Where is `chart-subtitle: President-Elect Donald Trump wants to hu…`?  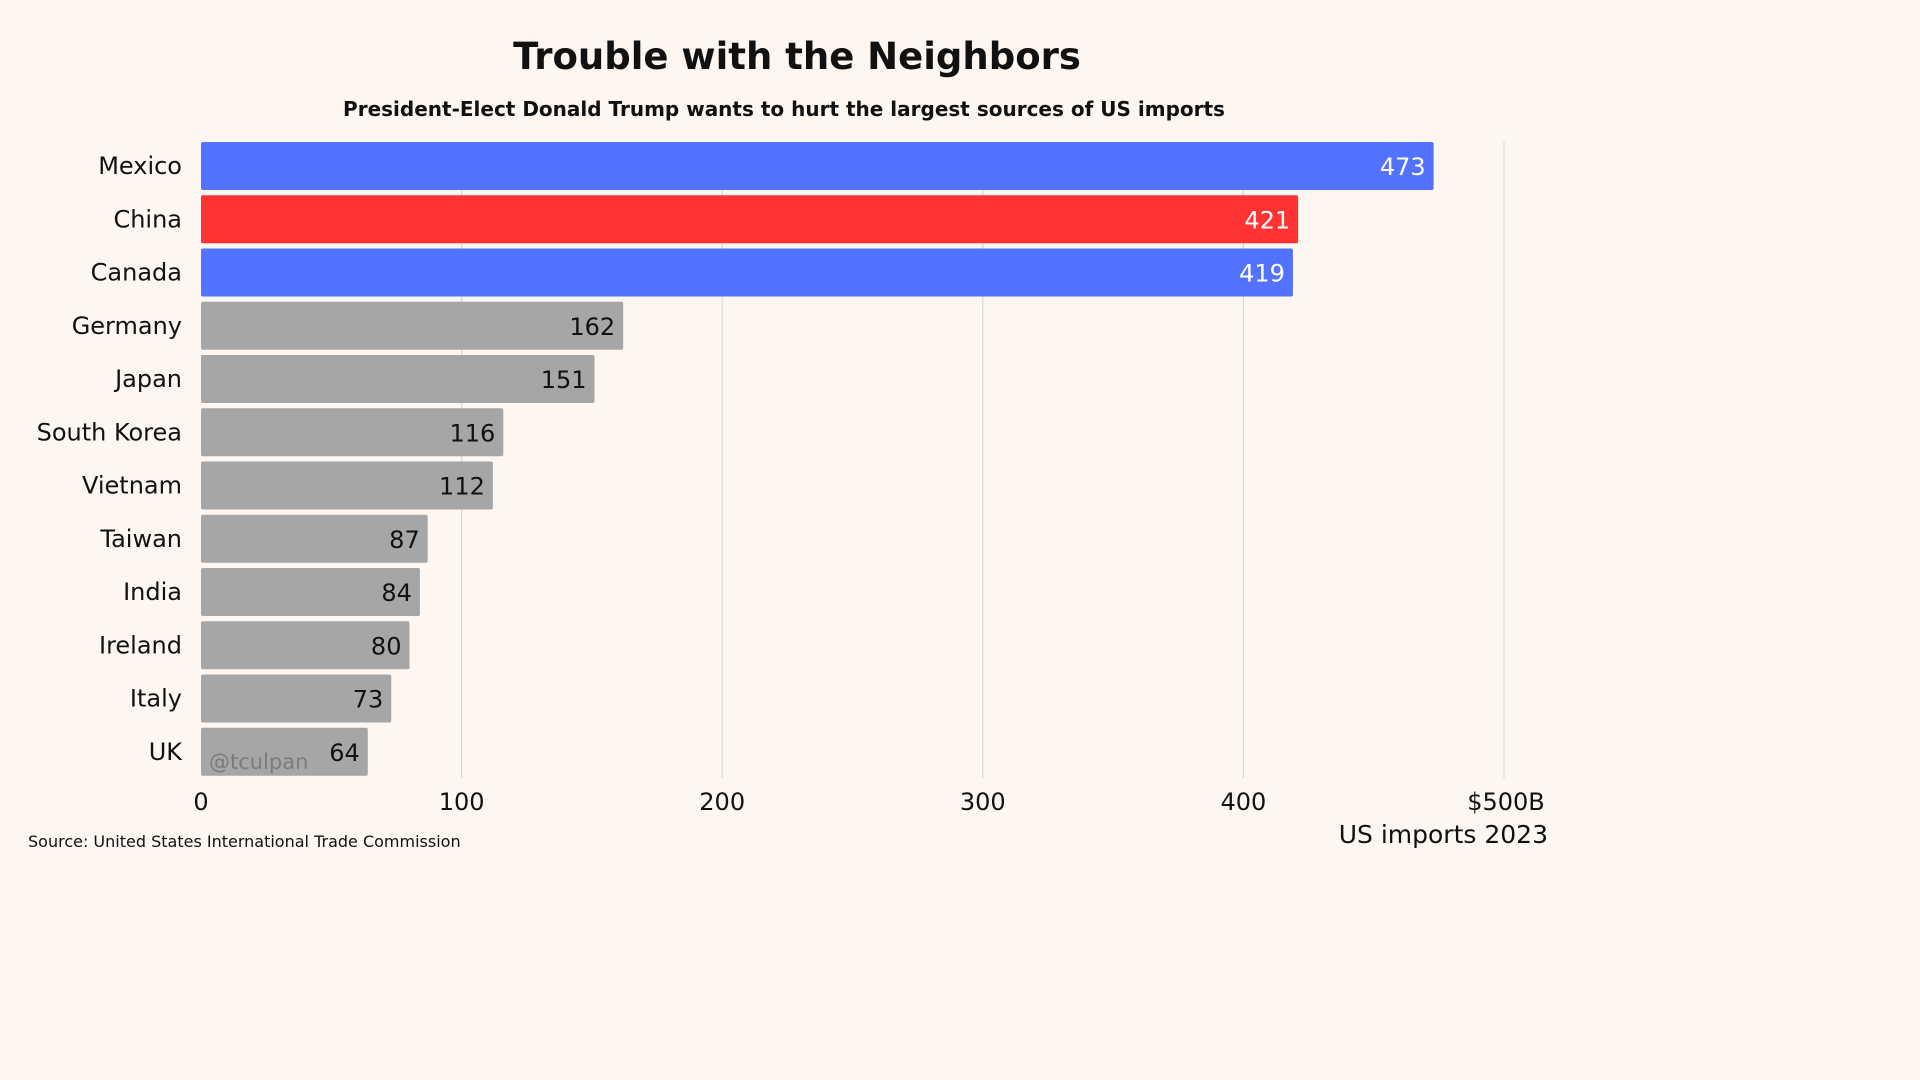
chart-subtitle: President-Elect Donald Trump wants to hu… is located at coordinates (784, 109).